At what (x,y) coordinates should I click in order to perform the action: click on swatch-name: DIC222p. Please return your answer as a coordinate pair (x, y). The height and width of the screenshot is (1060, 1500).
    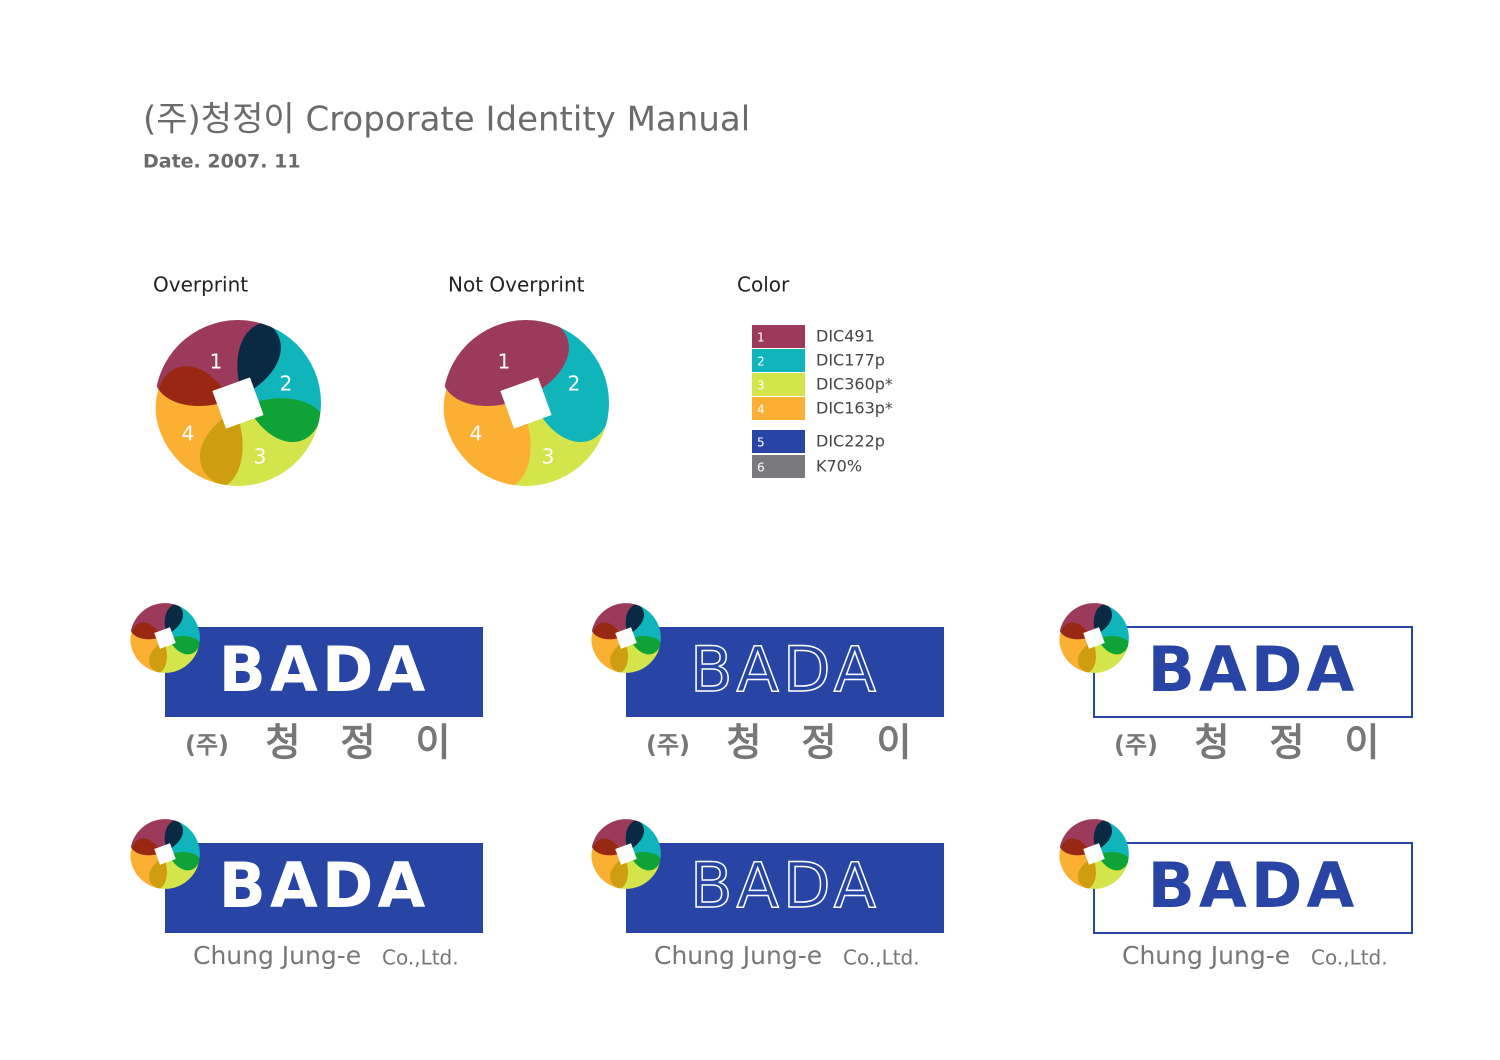
    Looking at the image, I should click on (850, 441).